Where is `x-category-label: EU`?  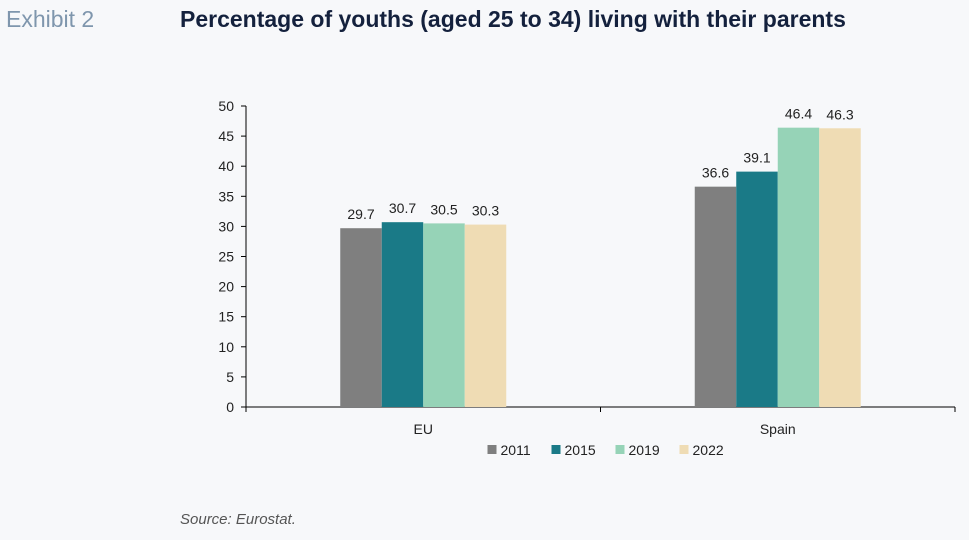
x-category-label: EU is located at coordinates (423, 429).